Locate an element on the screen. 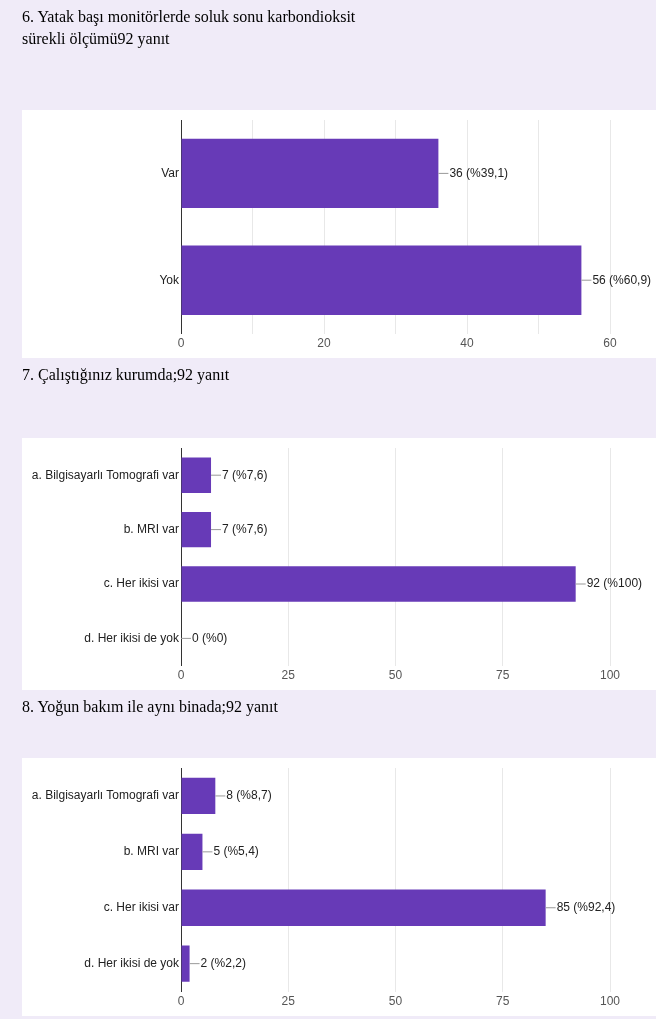  y-tick-label: Yok is located at coordinates (169, 279).